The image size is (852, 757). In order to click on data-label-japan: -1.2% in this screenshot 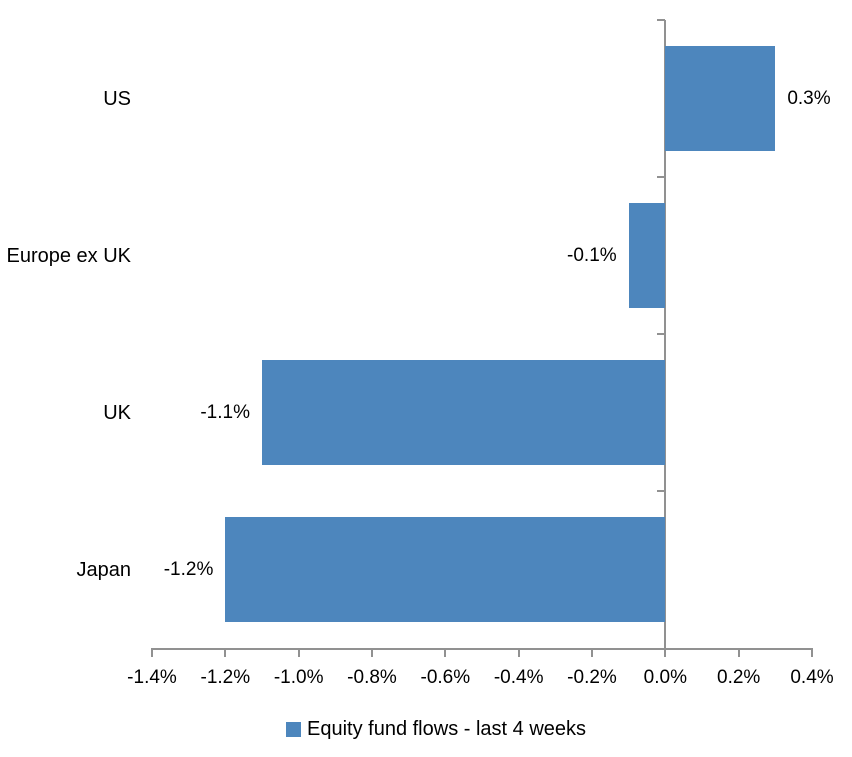, I will do `click(188, 569)`.